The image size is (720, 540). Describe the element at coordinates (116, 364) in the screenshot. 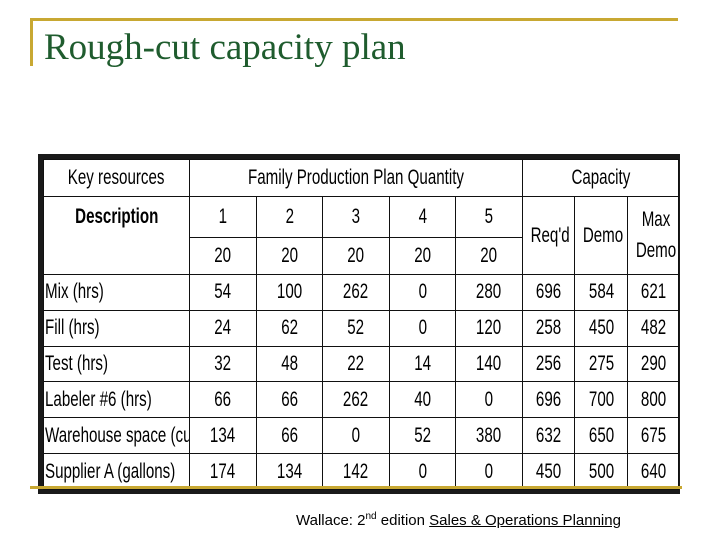

I see `row-label: Test (hrs)` at that location.